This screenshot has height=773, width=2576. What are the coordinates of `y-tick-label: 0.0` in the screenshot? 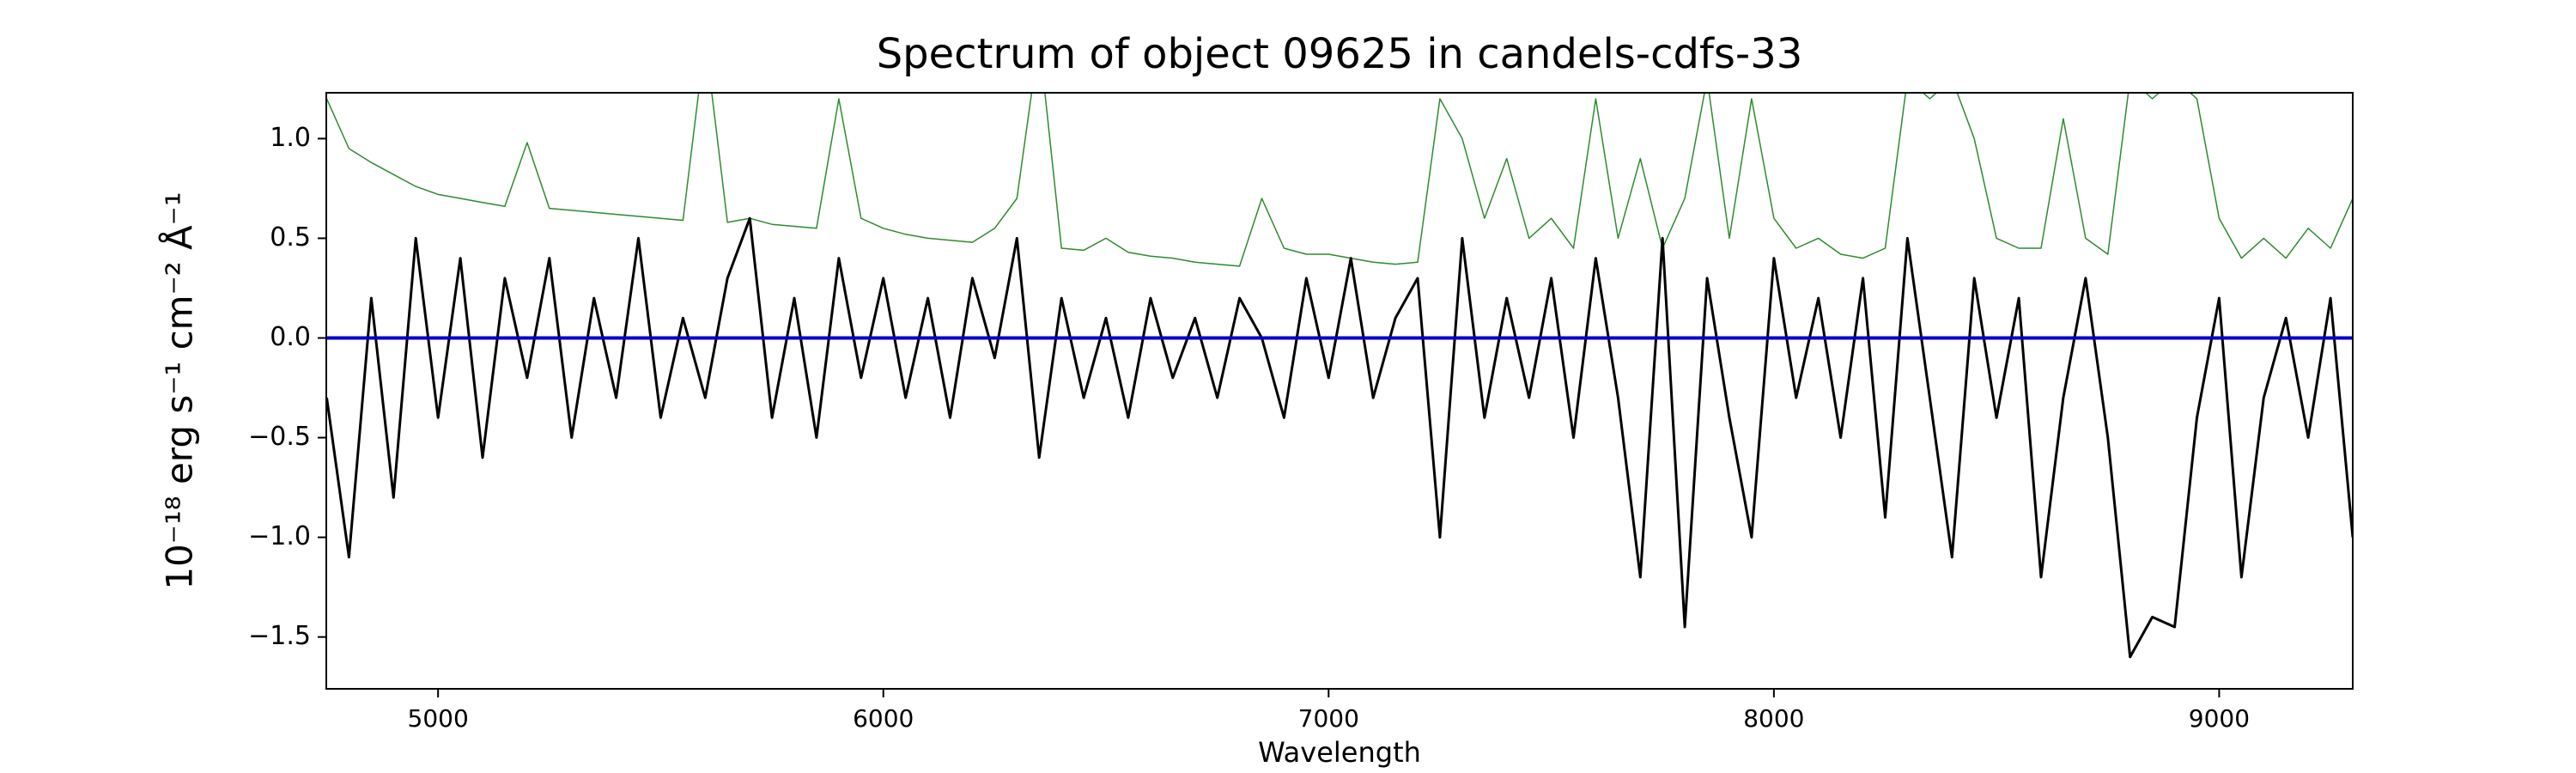 It's located at (291, 337).